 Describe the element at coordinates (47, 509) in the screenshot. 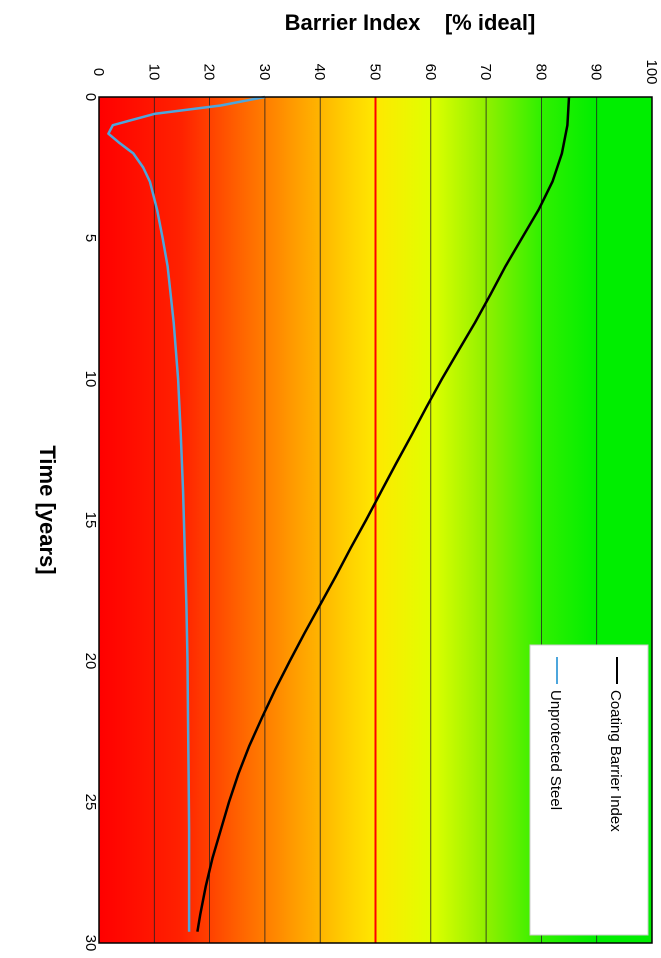

I see `x-axis-title: Time [years]` at that location.